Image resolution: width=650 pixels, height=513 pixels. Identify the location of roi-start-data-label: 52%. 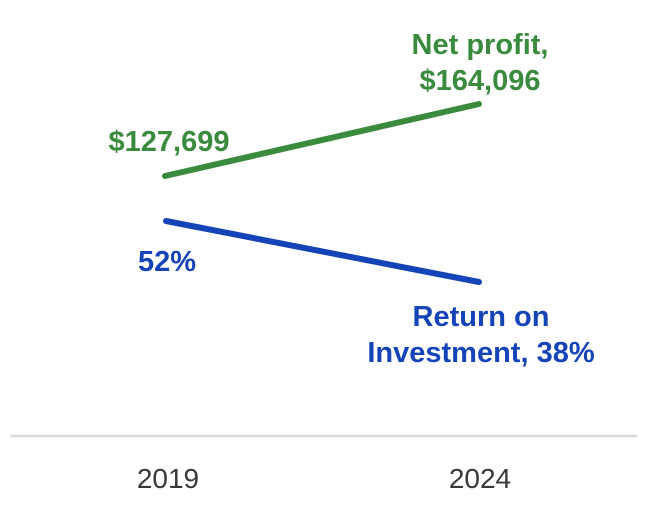
(167, 262).